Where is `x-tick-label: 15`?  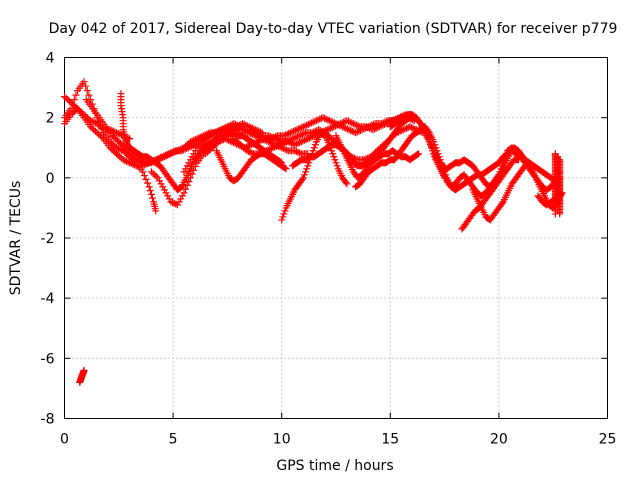
x-tick-label: 15 is located at coordinates (390, 440).